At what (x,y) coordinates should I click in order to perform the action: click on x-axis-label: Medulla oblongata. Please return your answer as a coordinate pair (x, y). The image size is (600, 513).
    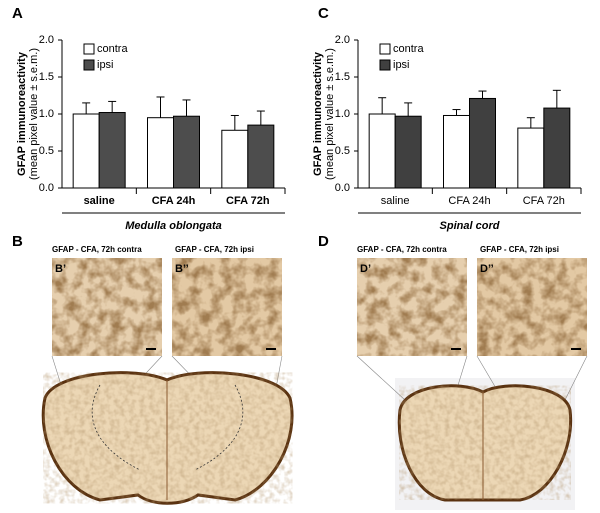
    Looking at the image, I should click on (173, 226).